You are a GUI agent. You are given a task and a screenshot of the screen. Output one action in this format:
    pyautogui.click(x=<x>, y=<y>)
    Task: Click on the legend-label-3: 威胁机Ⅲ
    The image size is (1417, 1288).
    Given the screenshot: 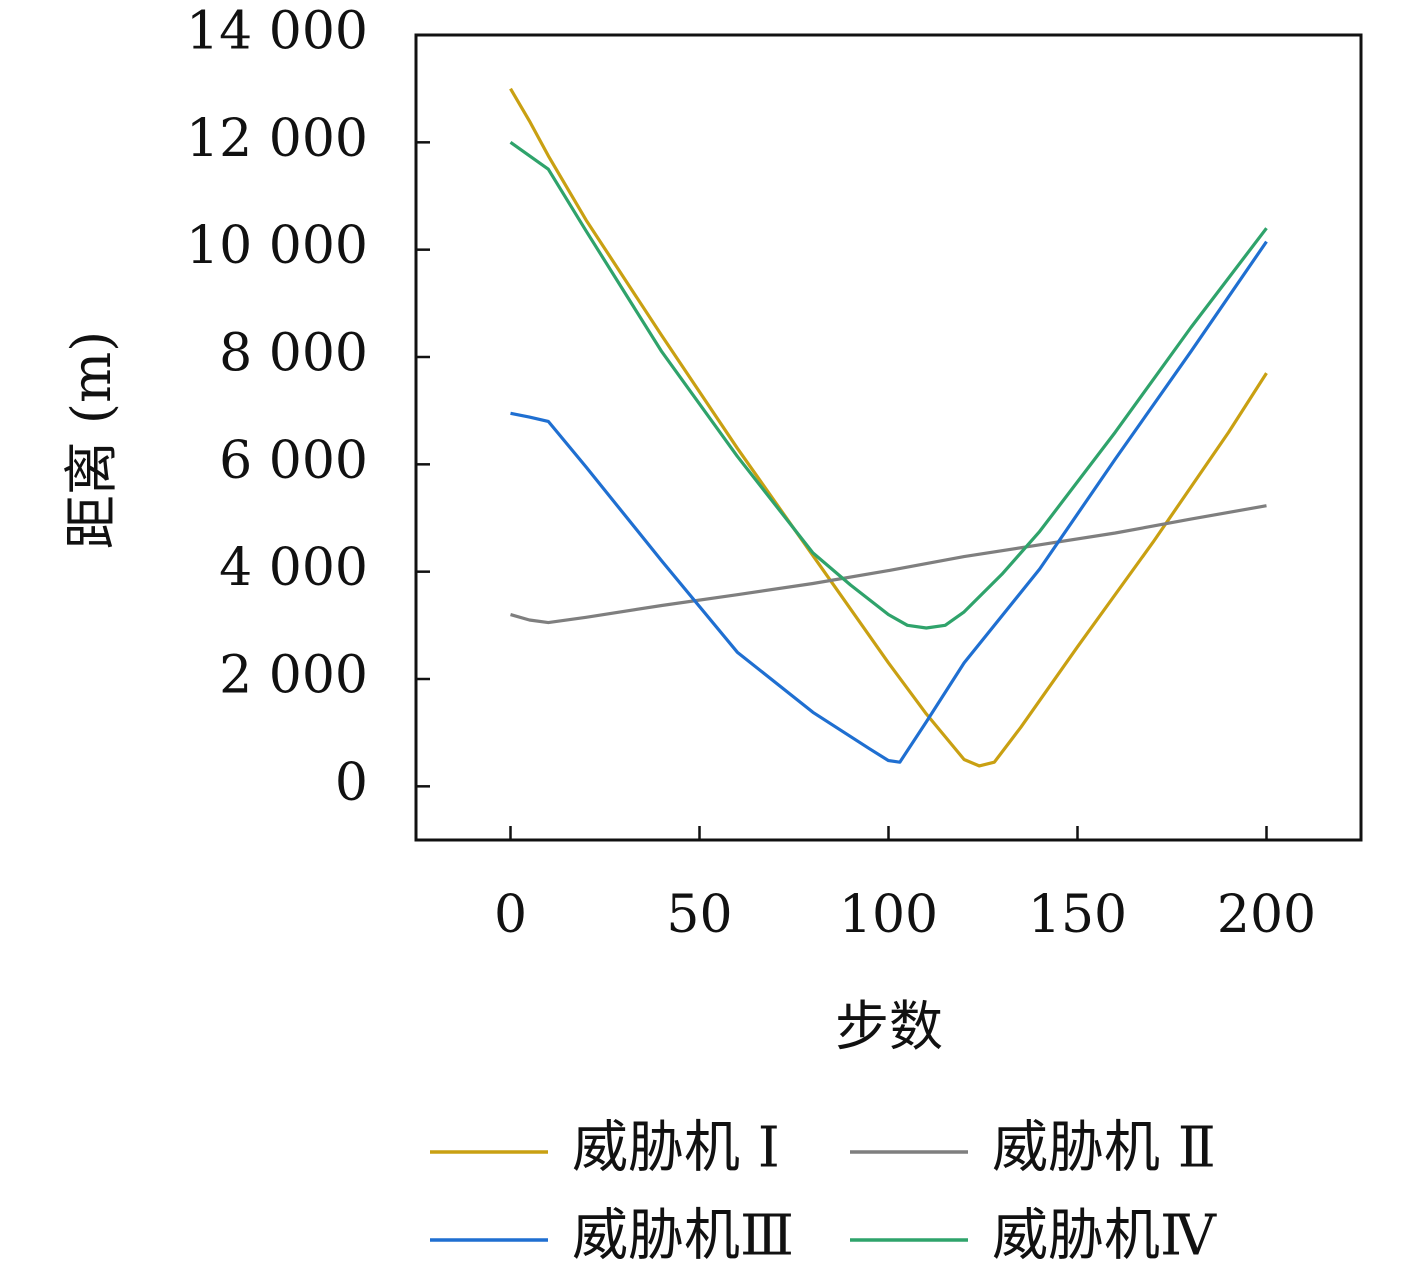 What is the action you would take?
    pyautogui.click(x=683, y=1236)
    